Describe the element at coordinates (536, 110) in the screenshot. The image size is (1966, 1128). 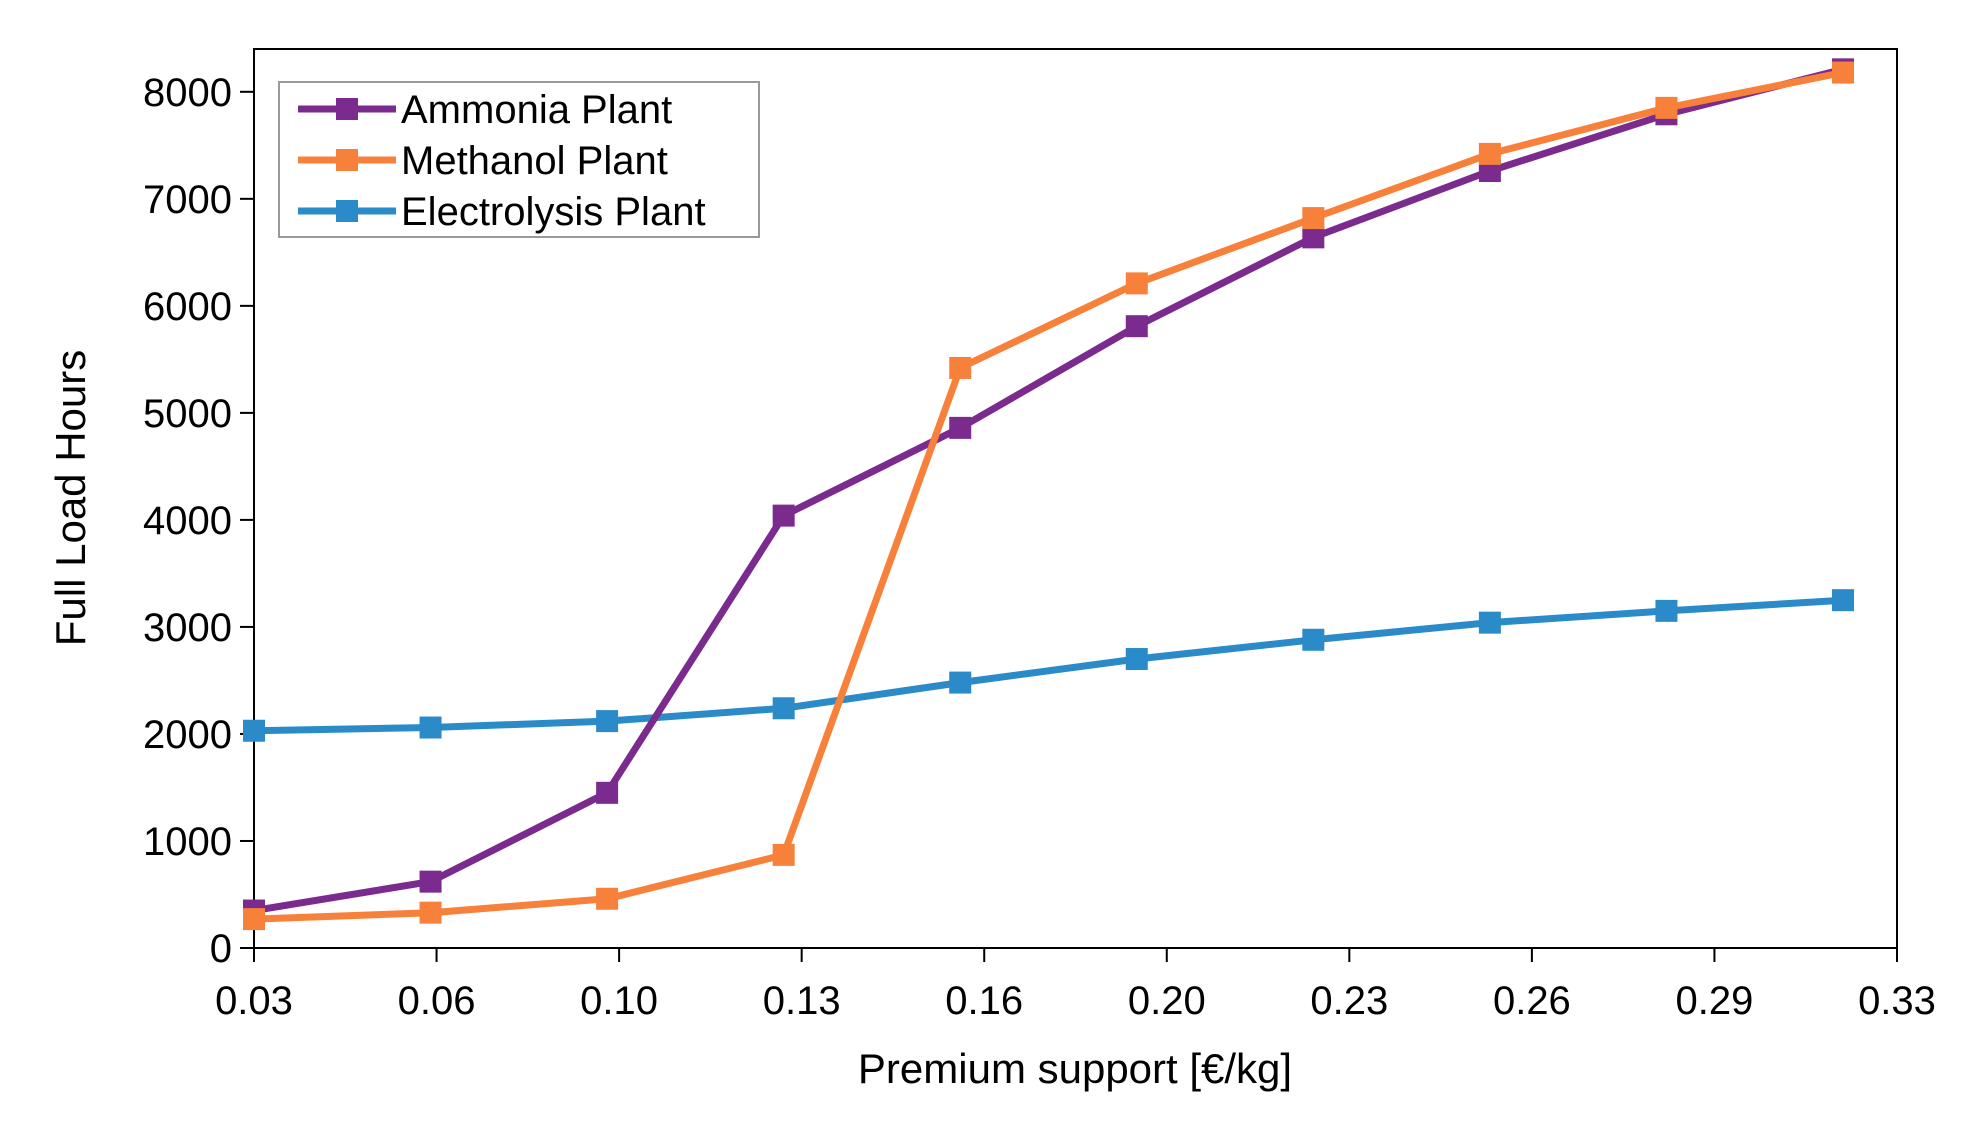
I see `legend-label: Ammonia Plant` at that location.